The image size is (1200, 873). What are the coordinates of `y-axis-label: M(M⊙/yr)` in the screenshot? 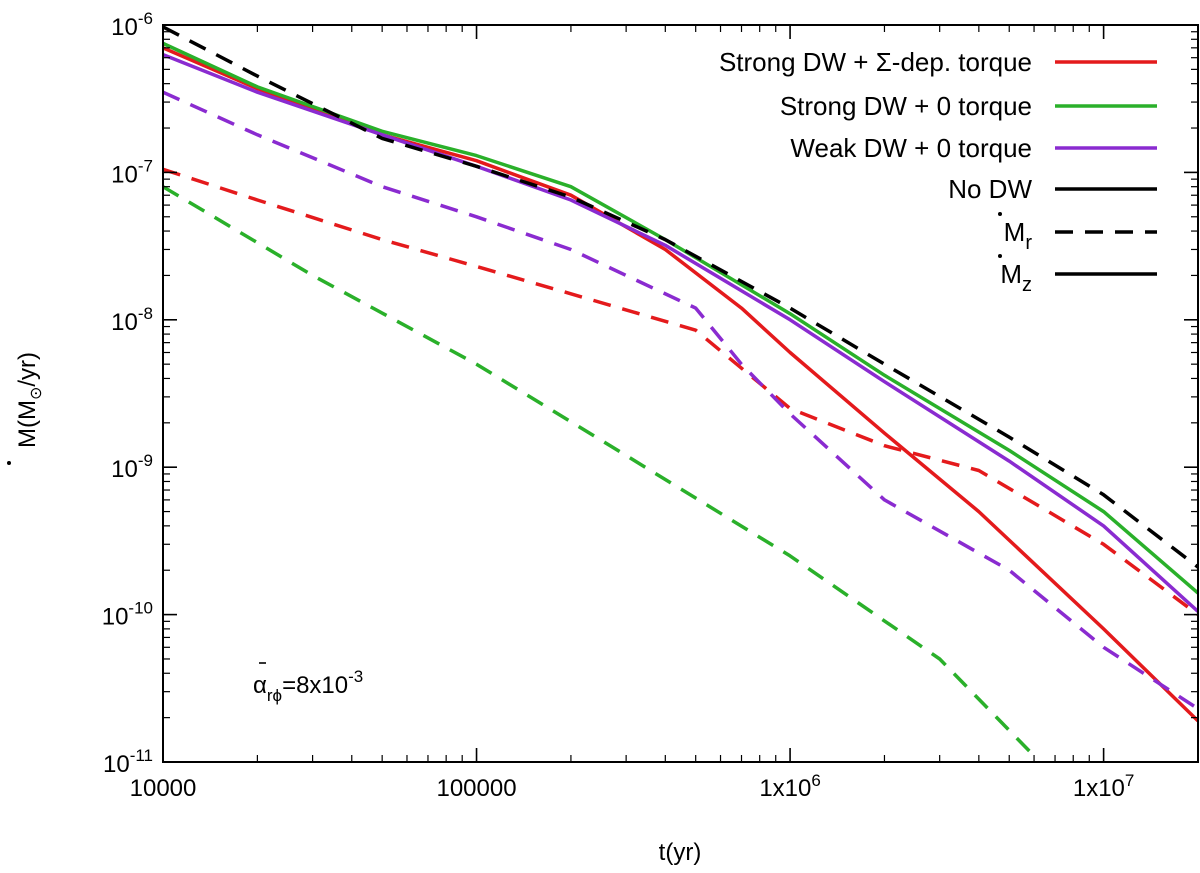 It's located at (26, 408).